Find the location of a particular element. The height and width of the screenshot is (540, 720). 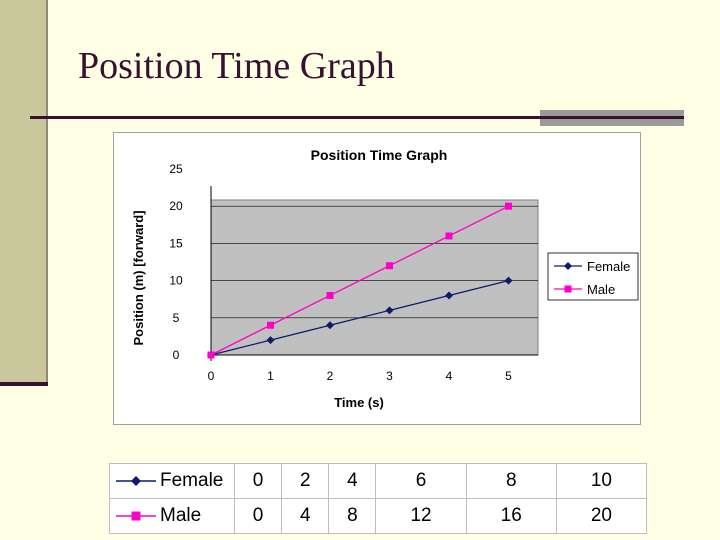

x-tick-label-5: 5 is located at coordinates (508, 376).